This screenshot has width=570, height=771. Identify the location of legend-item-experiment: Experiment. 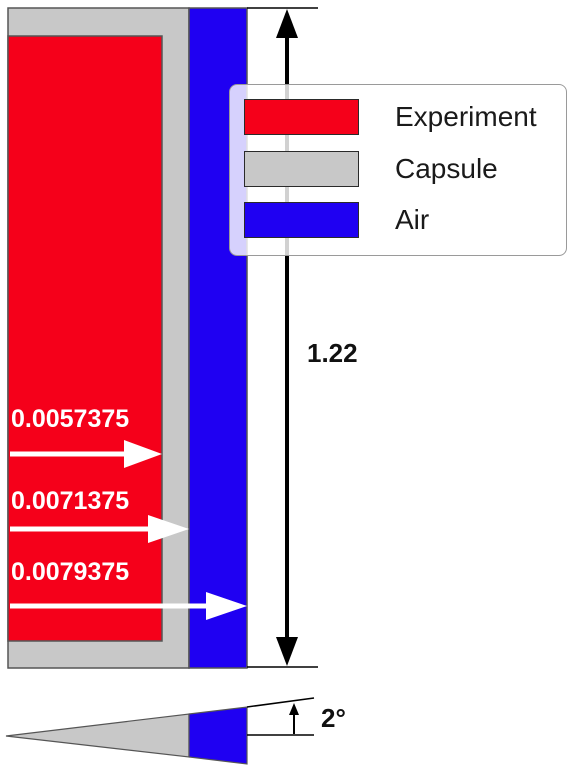
(399, 117).